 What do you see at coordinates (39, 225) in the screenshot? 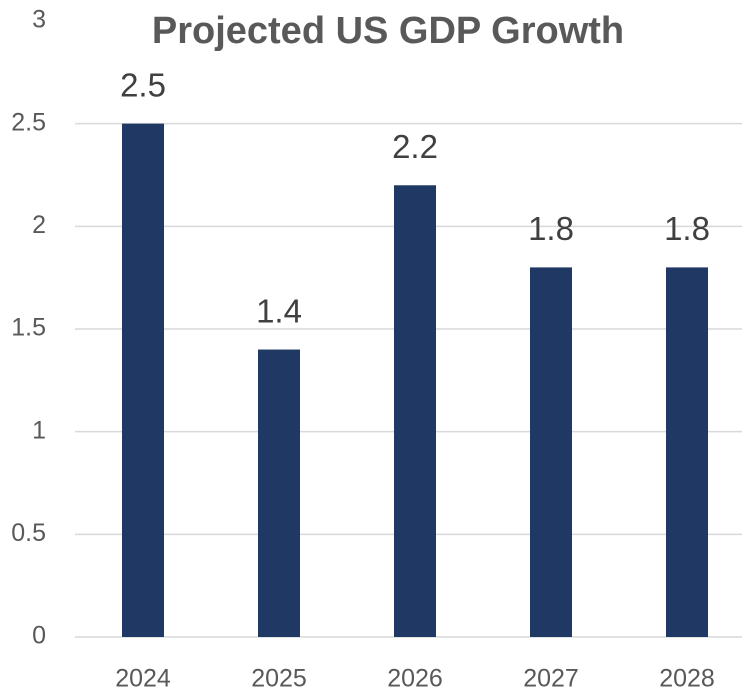
I see `y-tick-label: 2` at bounding box center [39, 225].